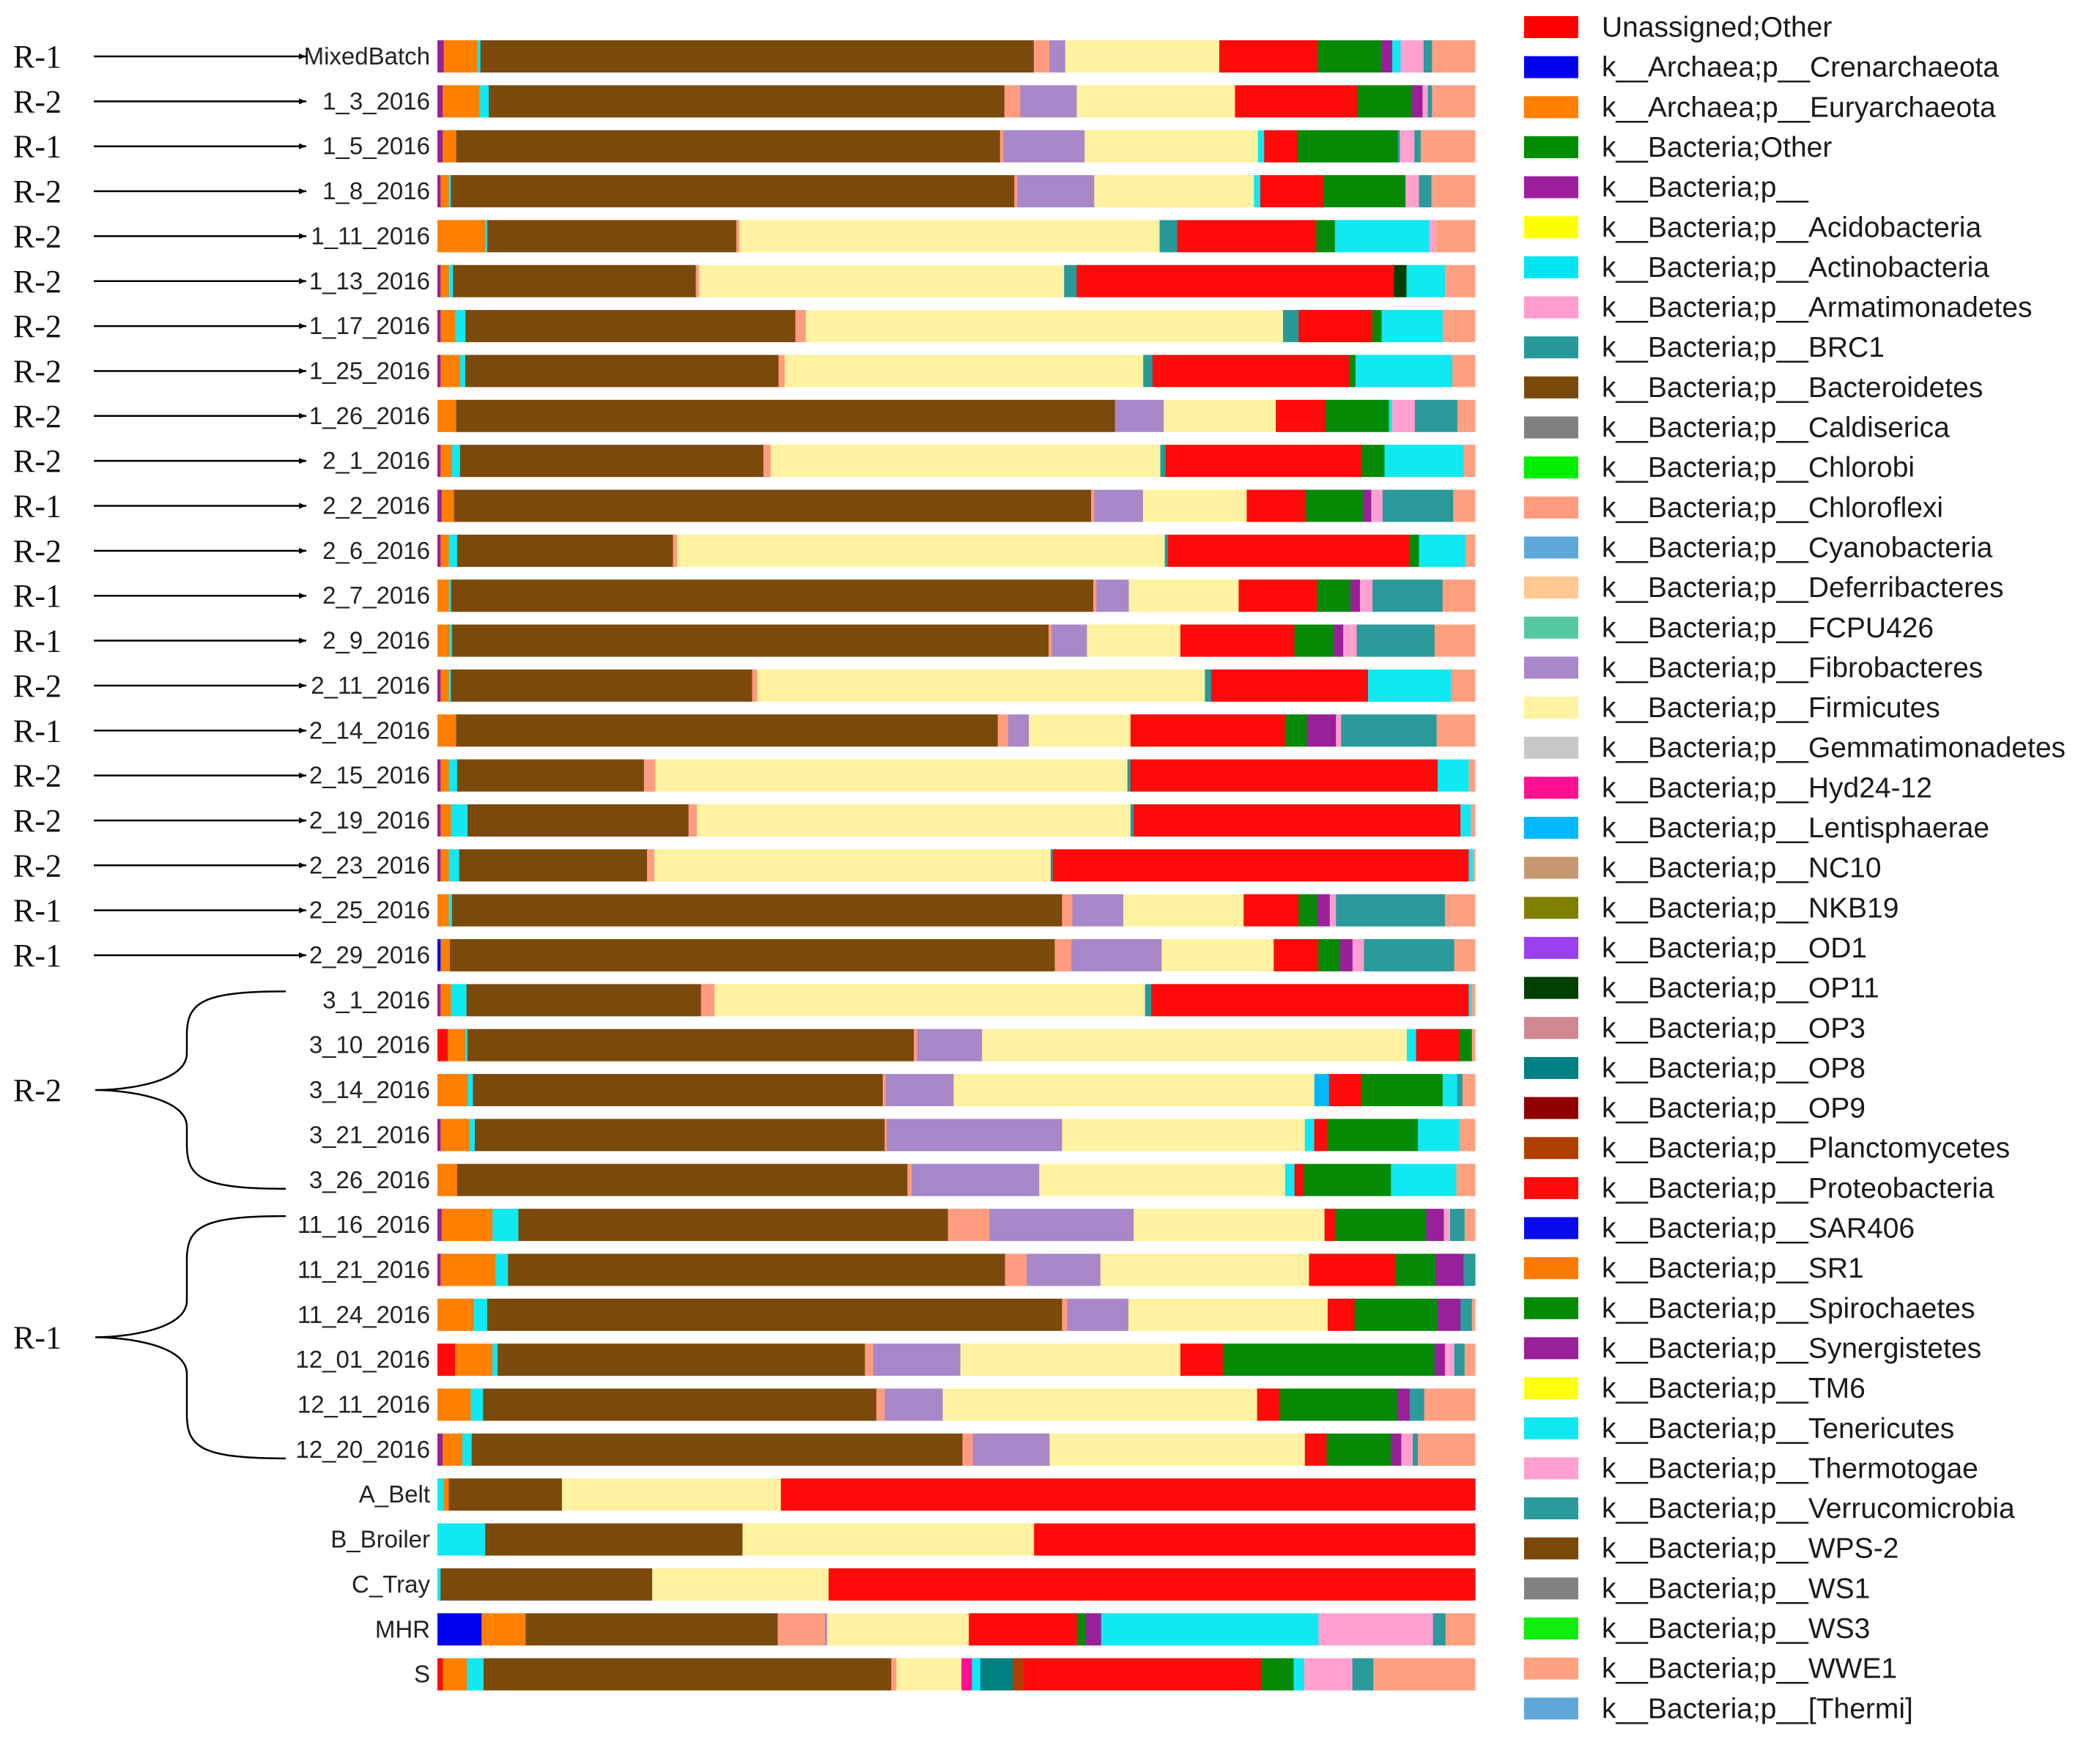  I want to click on bar-row-2-11-2016, so click(956, 685).